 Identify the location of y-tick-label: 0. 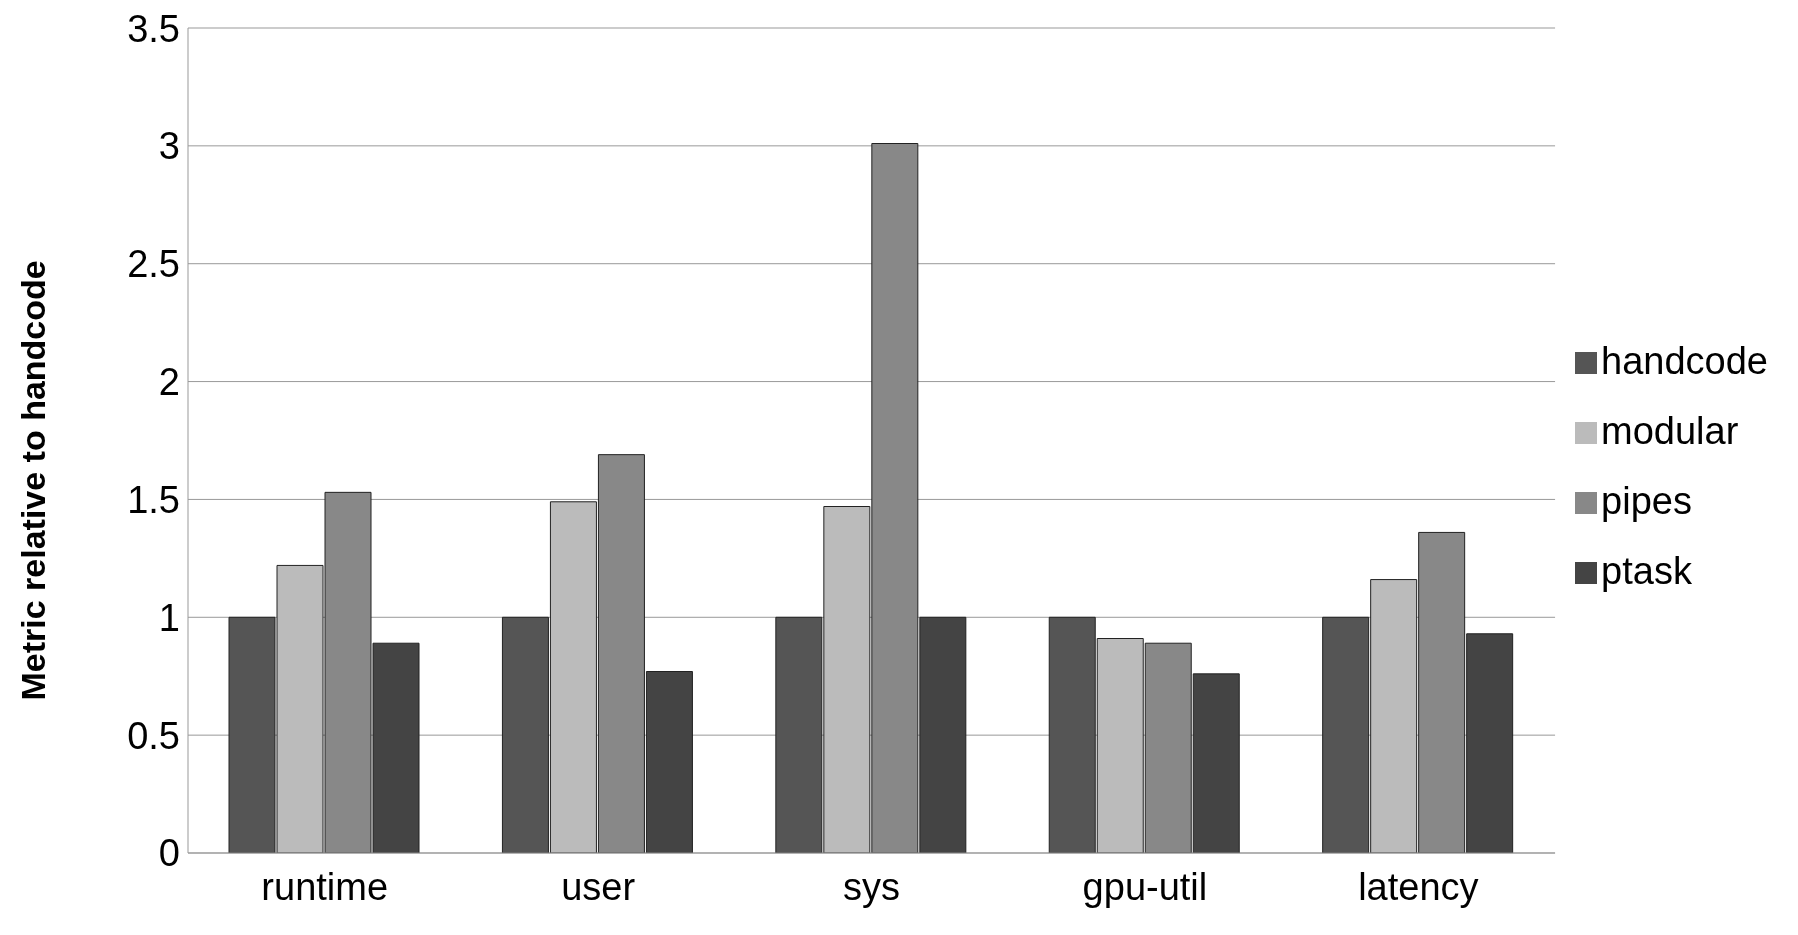
(169, 853).